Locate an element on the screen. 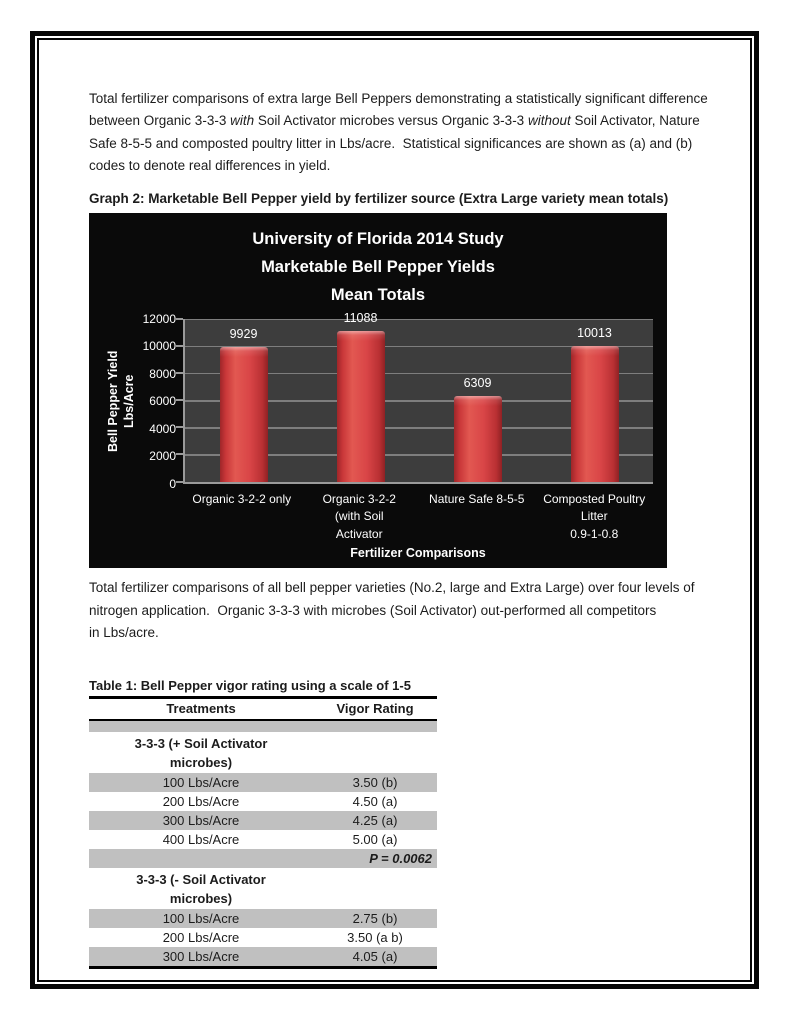 The width and height of the screenshot is (791, 1024). bar-slot: 9929 is located at coordinates (243, 400).